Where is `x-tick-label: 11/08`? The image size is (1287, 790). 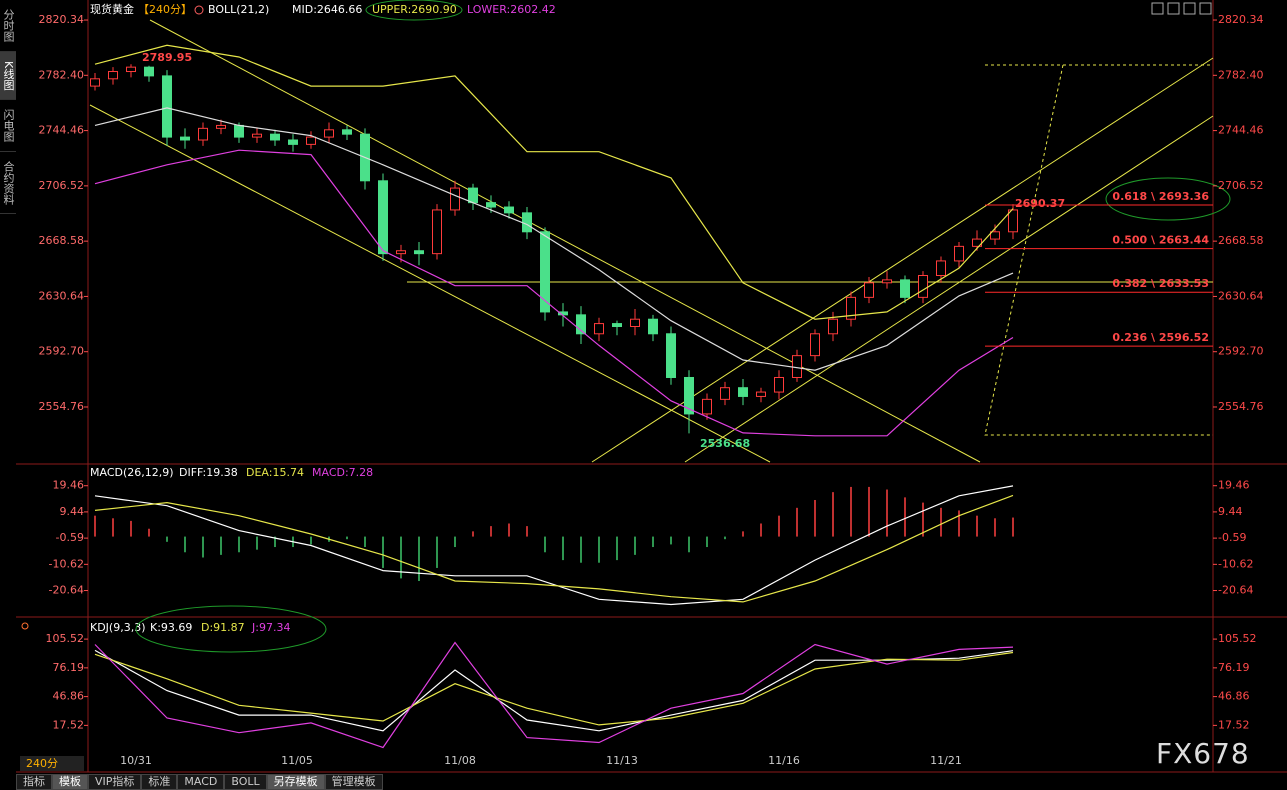
x-tick-label: 11/08 is located at coordinates (460, 760).